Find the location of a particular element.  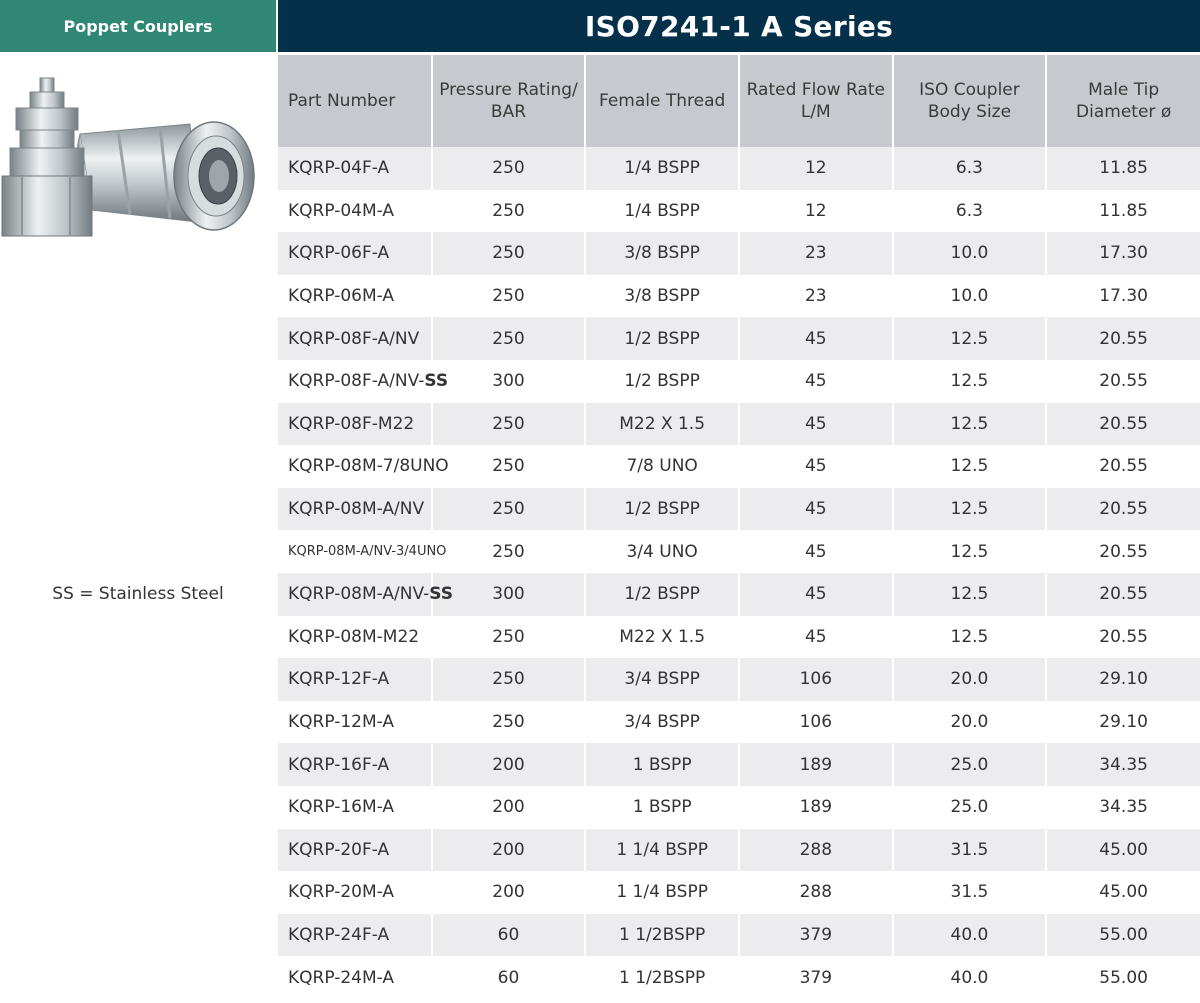

body-size-cell: 20.0 is located at coordinates (970, 679).